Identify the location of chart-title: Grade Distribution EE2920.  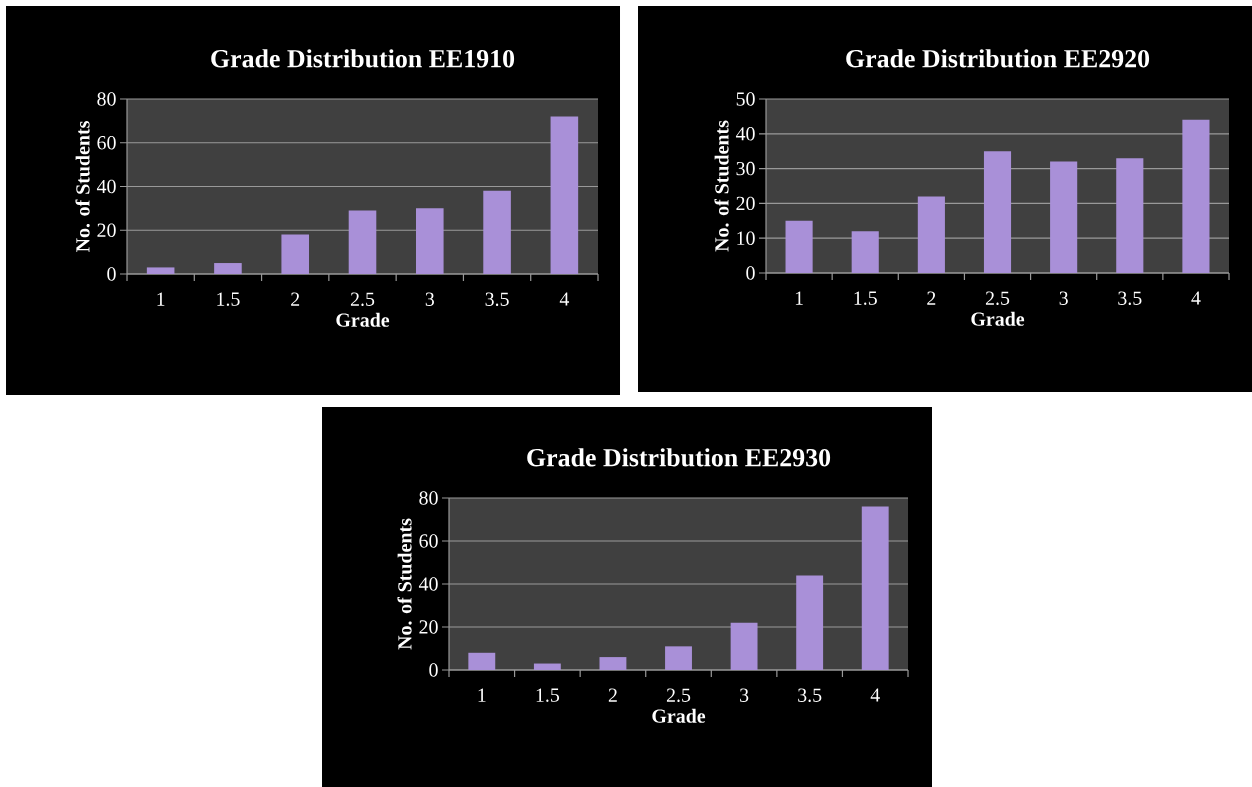
(998, 58).